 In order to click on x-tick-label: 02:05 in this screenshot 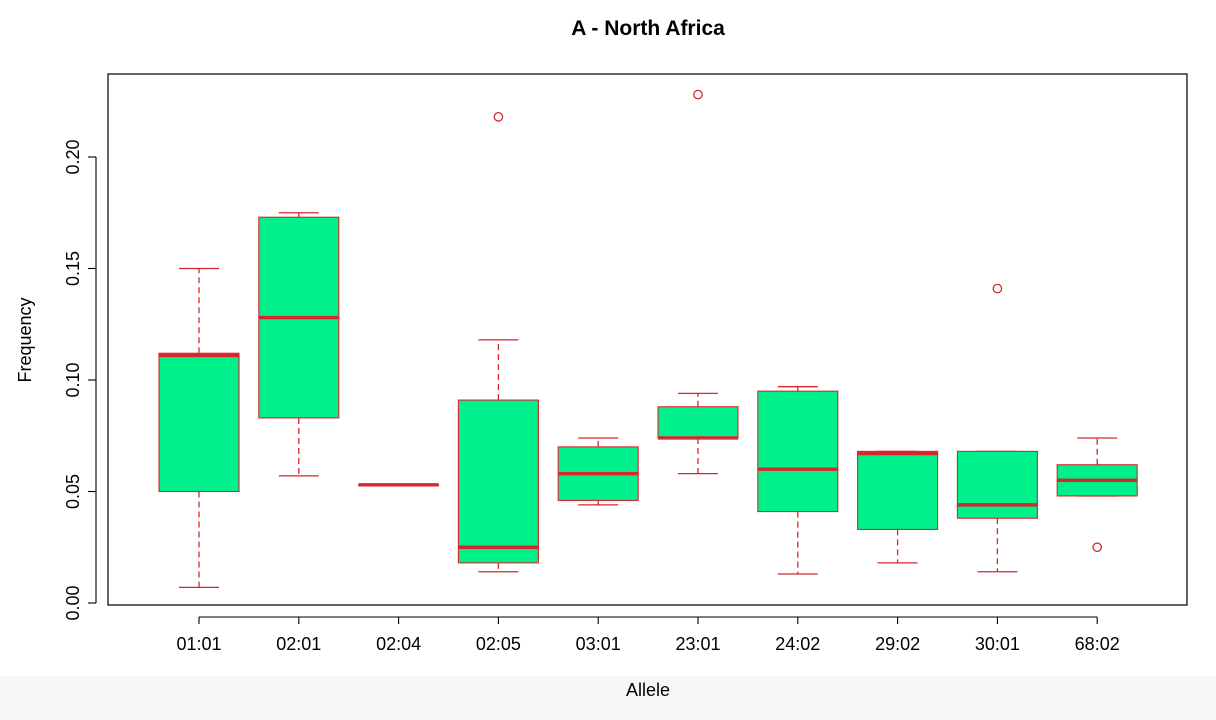, I will do `click(498, 644)`.